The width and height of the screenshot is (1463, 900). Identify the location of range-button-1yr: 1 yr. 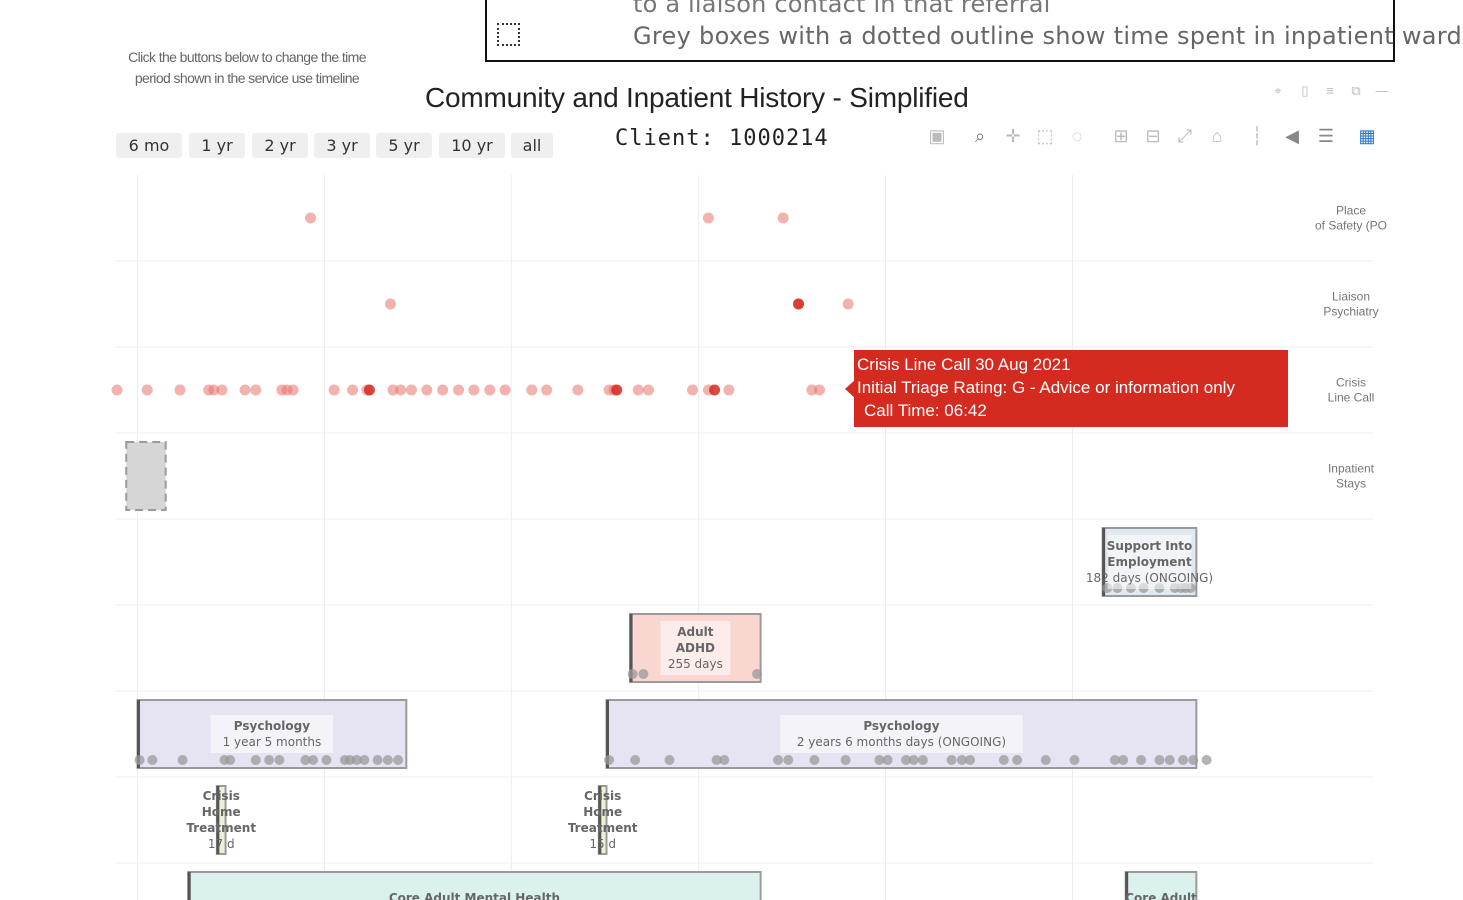
(217, 145).